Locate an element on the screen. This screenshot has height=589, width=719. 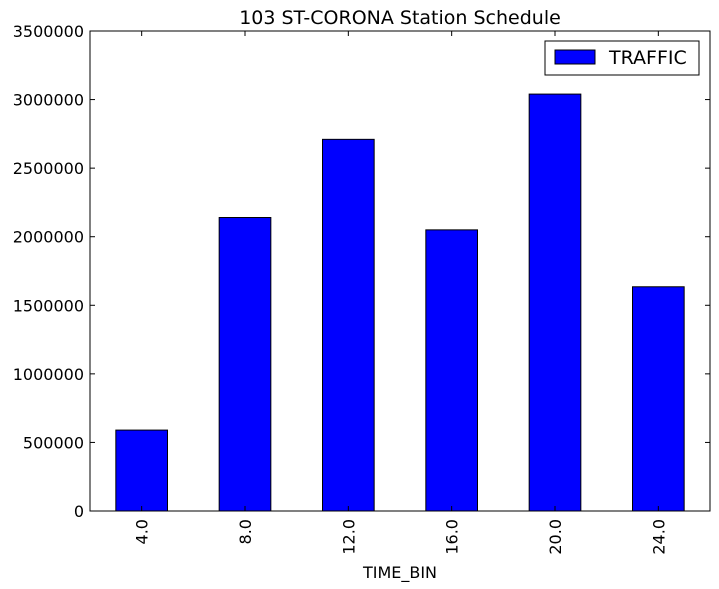
y-tick-label-2500000: 2500000 is located at coordinates (48, 168).